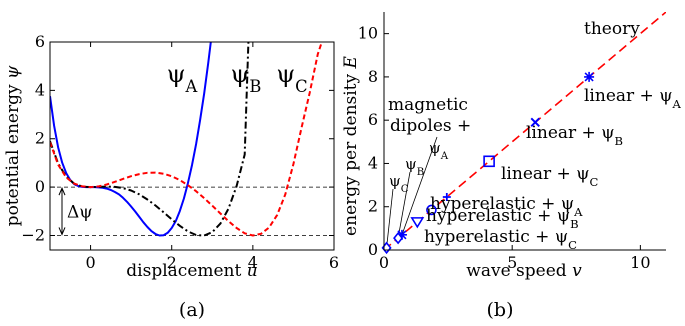 The width and height of the screenshot is (685, 326). What do you see at coordinates (417, 223) in the screenshot?
I see `point-marker-triangle-down-c` at bounding box center [417, 223].